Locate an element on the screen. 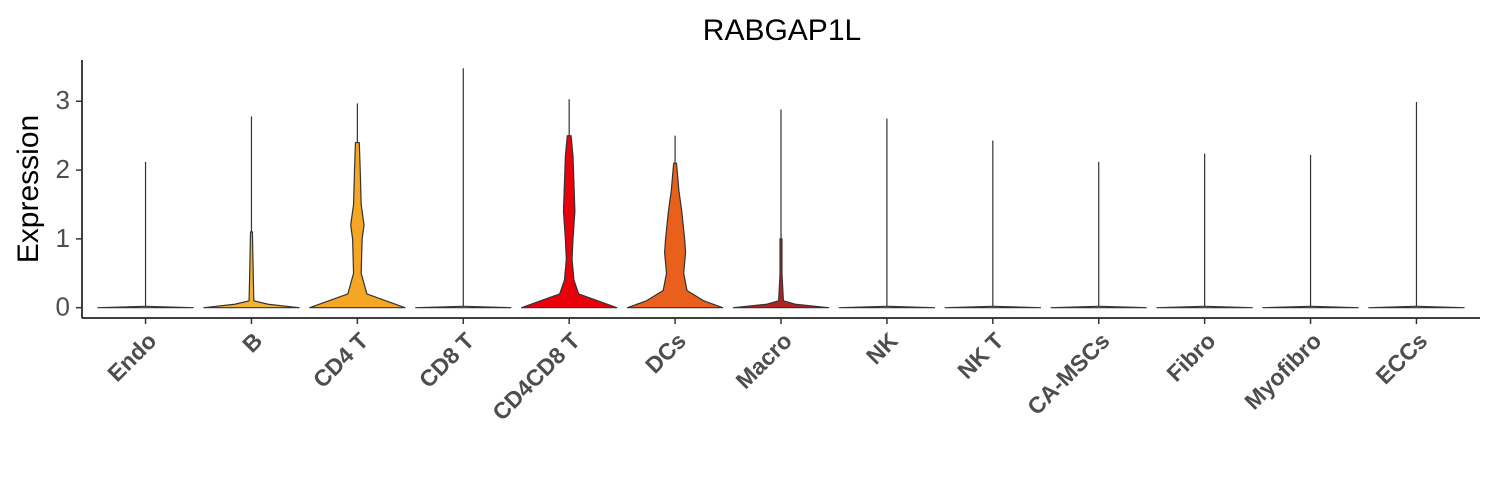  y-axis-label: Expression is located at coordinates (28, 189).